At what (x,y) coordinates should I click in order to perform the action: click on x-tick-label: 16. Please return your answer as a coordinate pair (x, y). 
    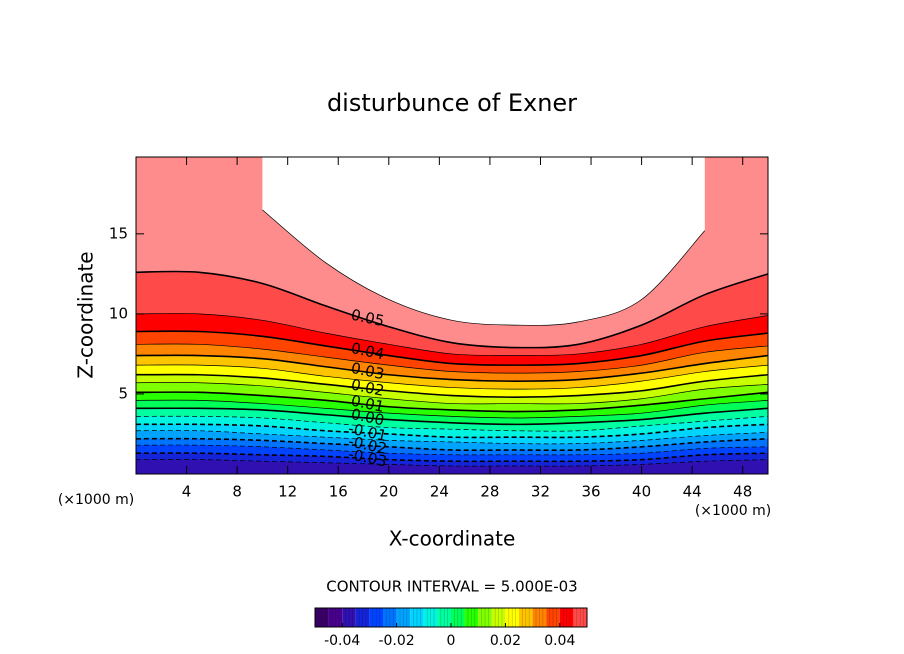
    Looking at the image, I should click on (338, 492).